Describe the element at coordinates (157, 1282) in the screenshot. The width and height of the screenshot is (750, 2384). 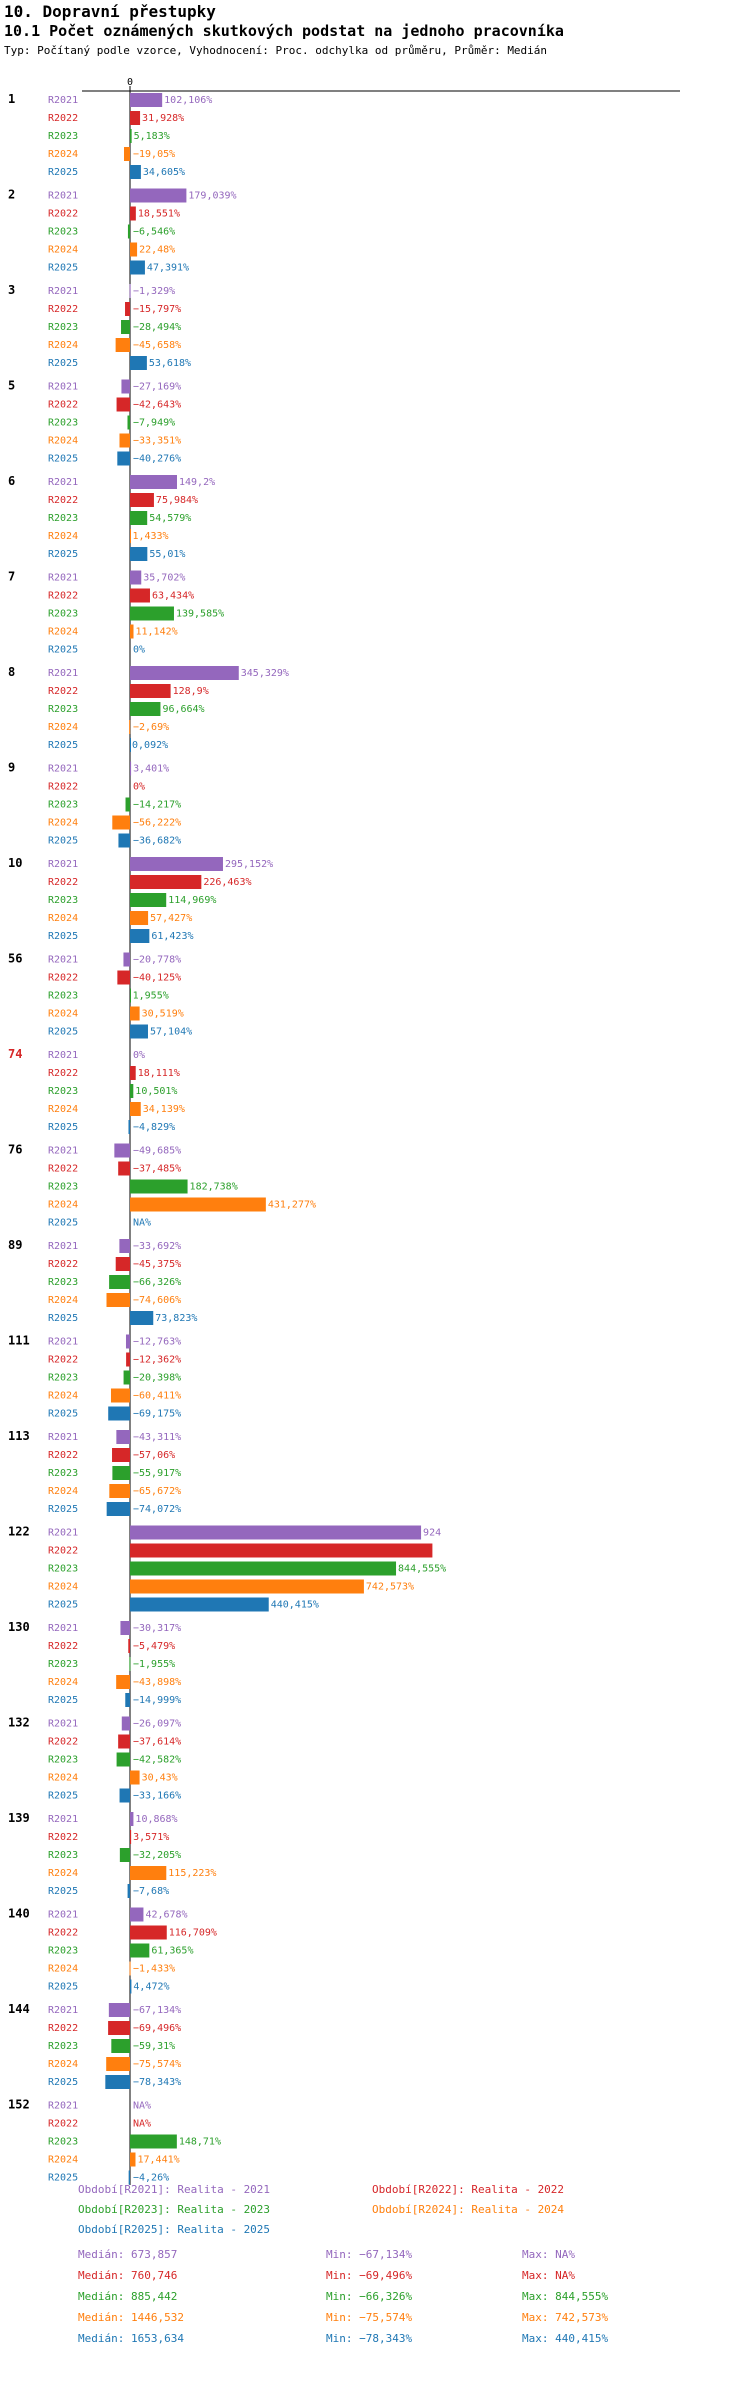
I see `data-label: −66,326%` at that location.